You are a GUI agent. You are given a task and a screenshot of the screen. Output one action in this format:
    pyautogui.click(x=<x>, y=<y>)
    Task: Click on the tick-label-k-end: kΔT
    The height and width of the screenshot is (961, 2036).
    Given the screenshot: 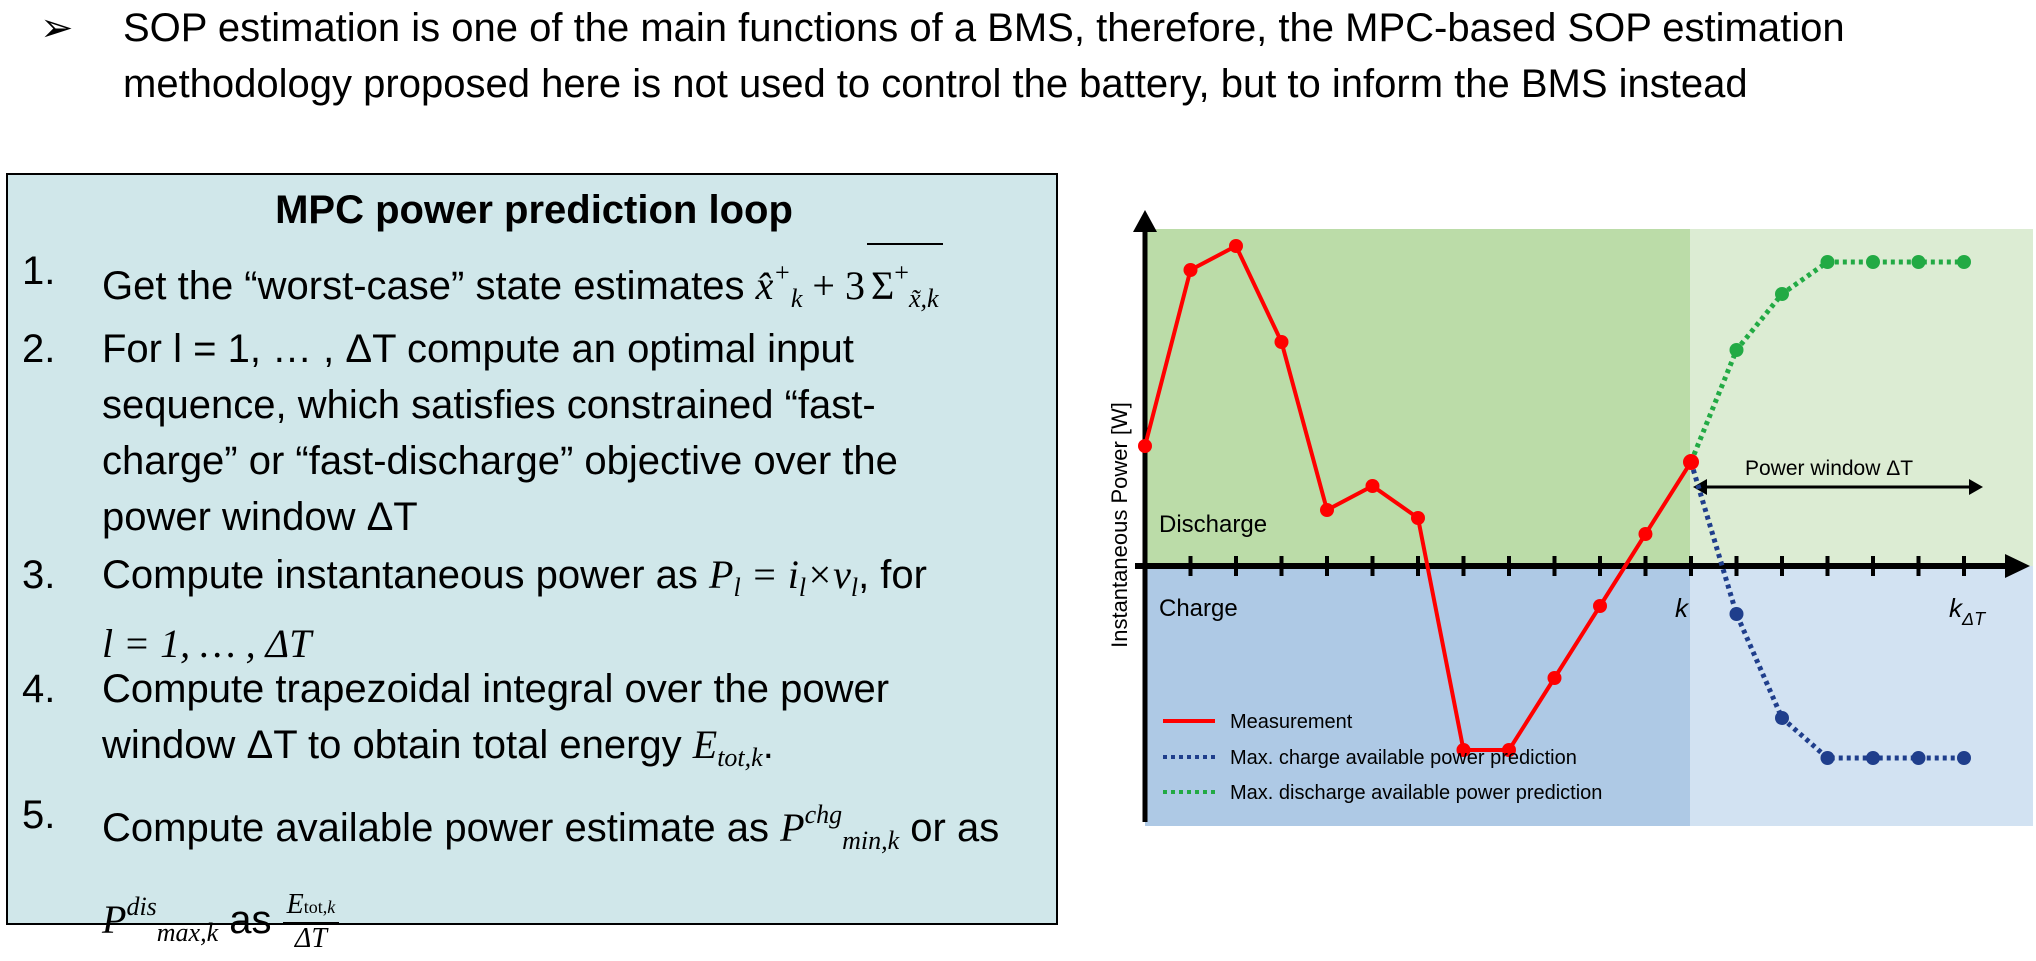 What is the action you would take?
    pyautogui.click(x=1968, y=611)
    